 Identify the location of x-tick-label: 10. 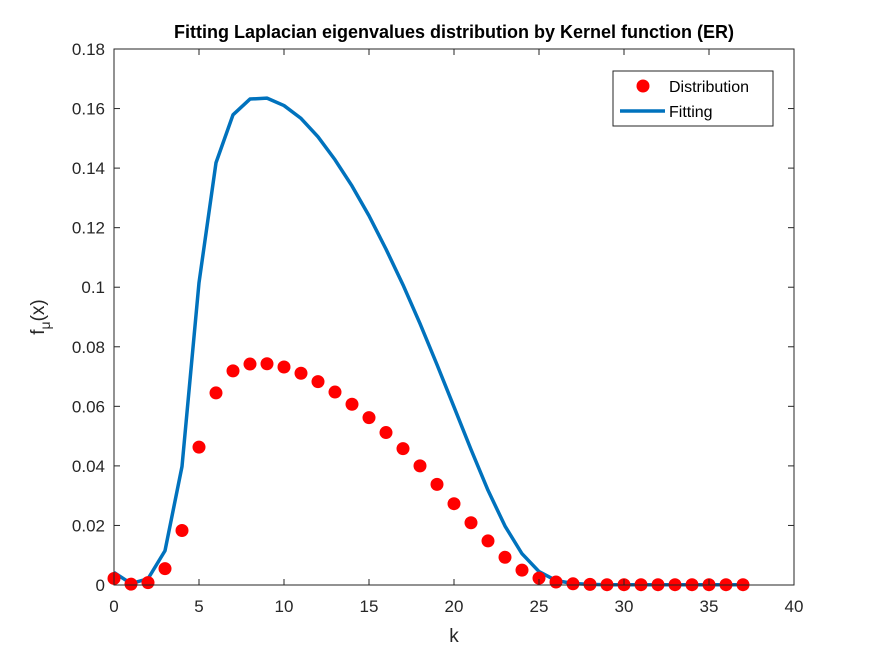
(284, 606).